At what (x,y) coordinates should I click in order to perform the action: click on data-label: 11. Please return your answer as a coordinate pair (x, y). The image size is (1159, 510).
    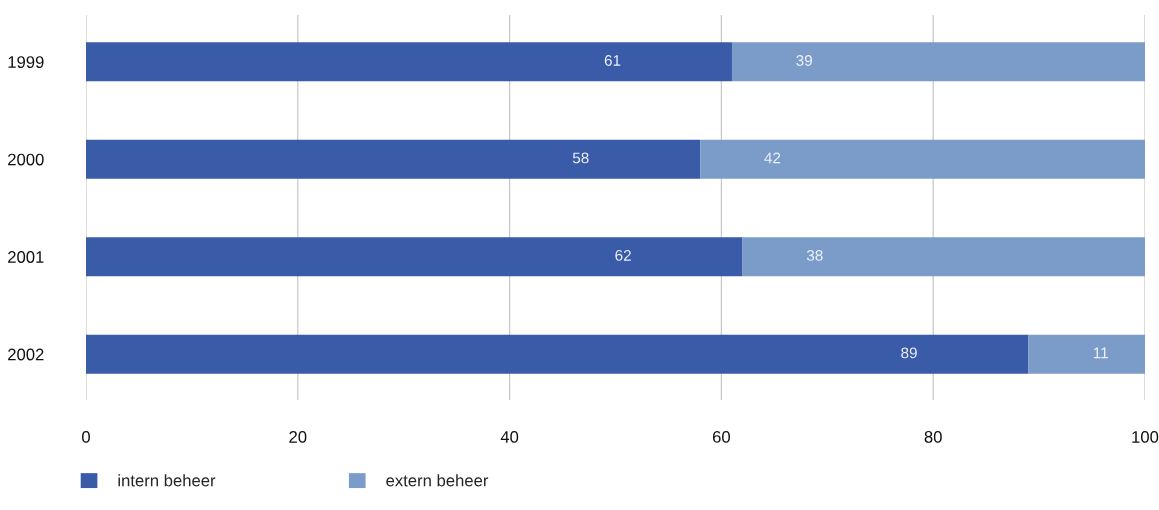
    Looking at the image, I should click on (1100, 353).